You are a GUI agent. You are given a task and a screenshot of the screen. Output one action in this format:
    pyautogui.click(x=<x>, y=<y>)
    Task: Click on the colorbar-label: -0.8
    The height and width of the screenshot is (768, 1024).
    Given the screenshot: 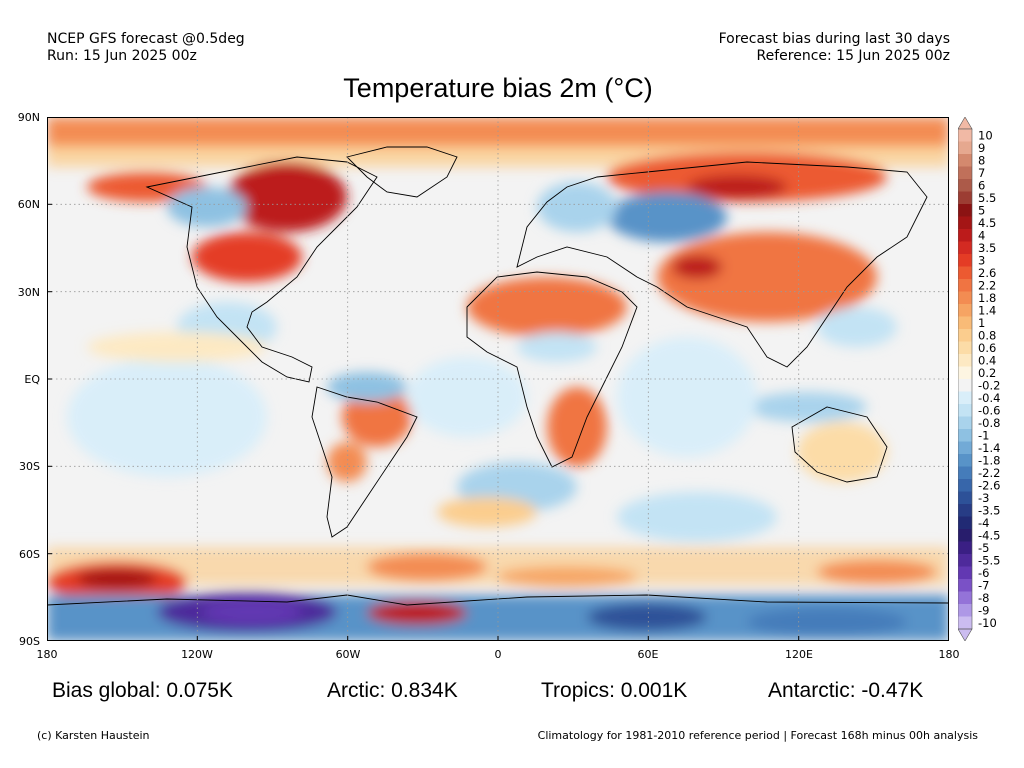 What is the action you would take?
    pyautogui.click(x=989, y=423)
    